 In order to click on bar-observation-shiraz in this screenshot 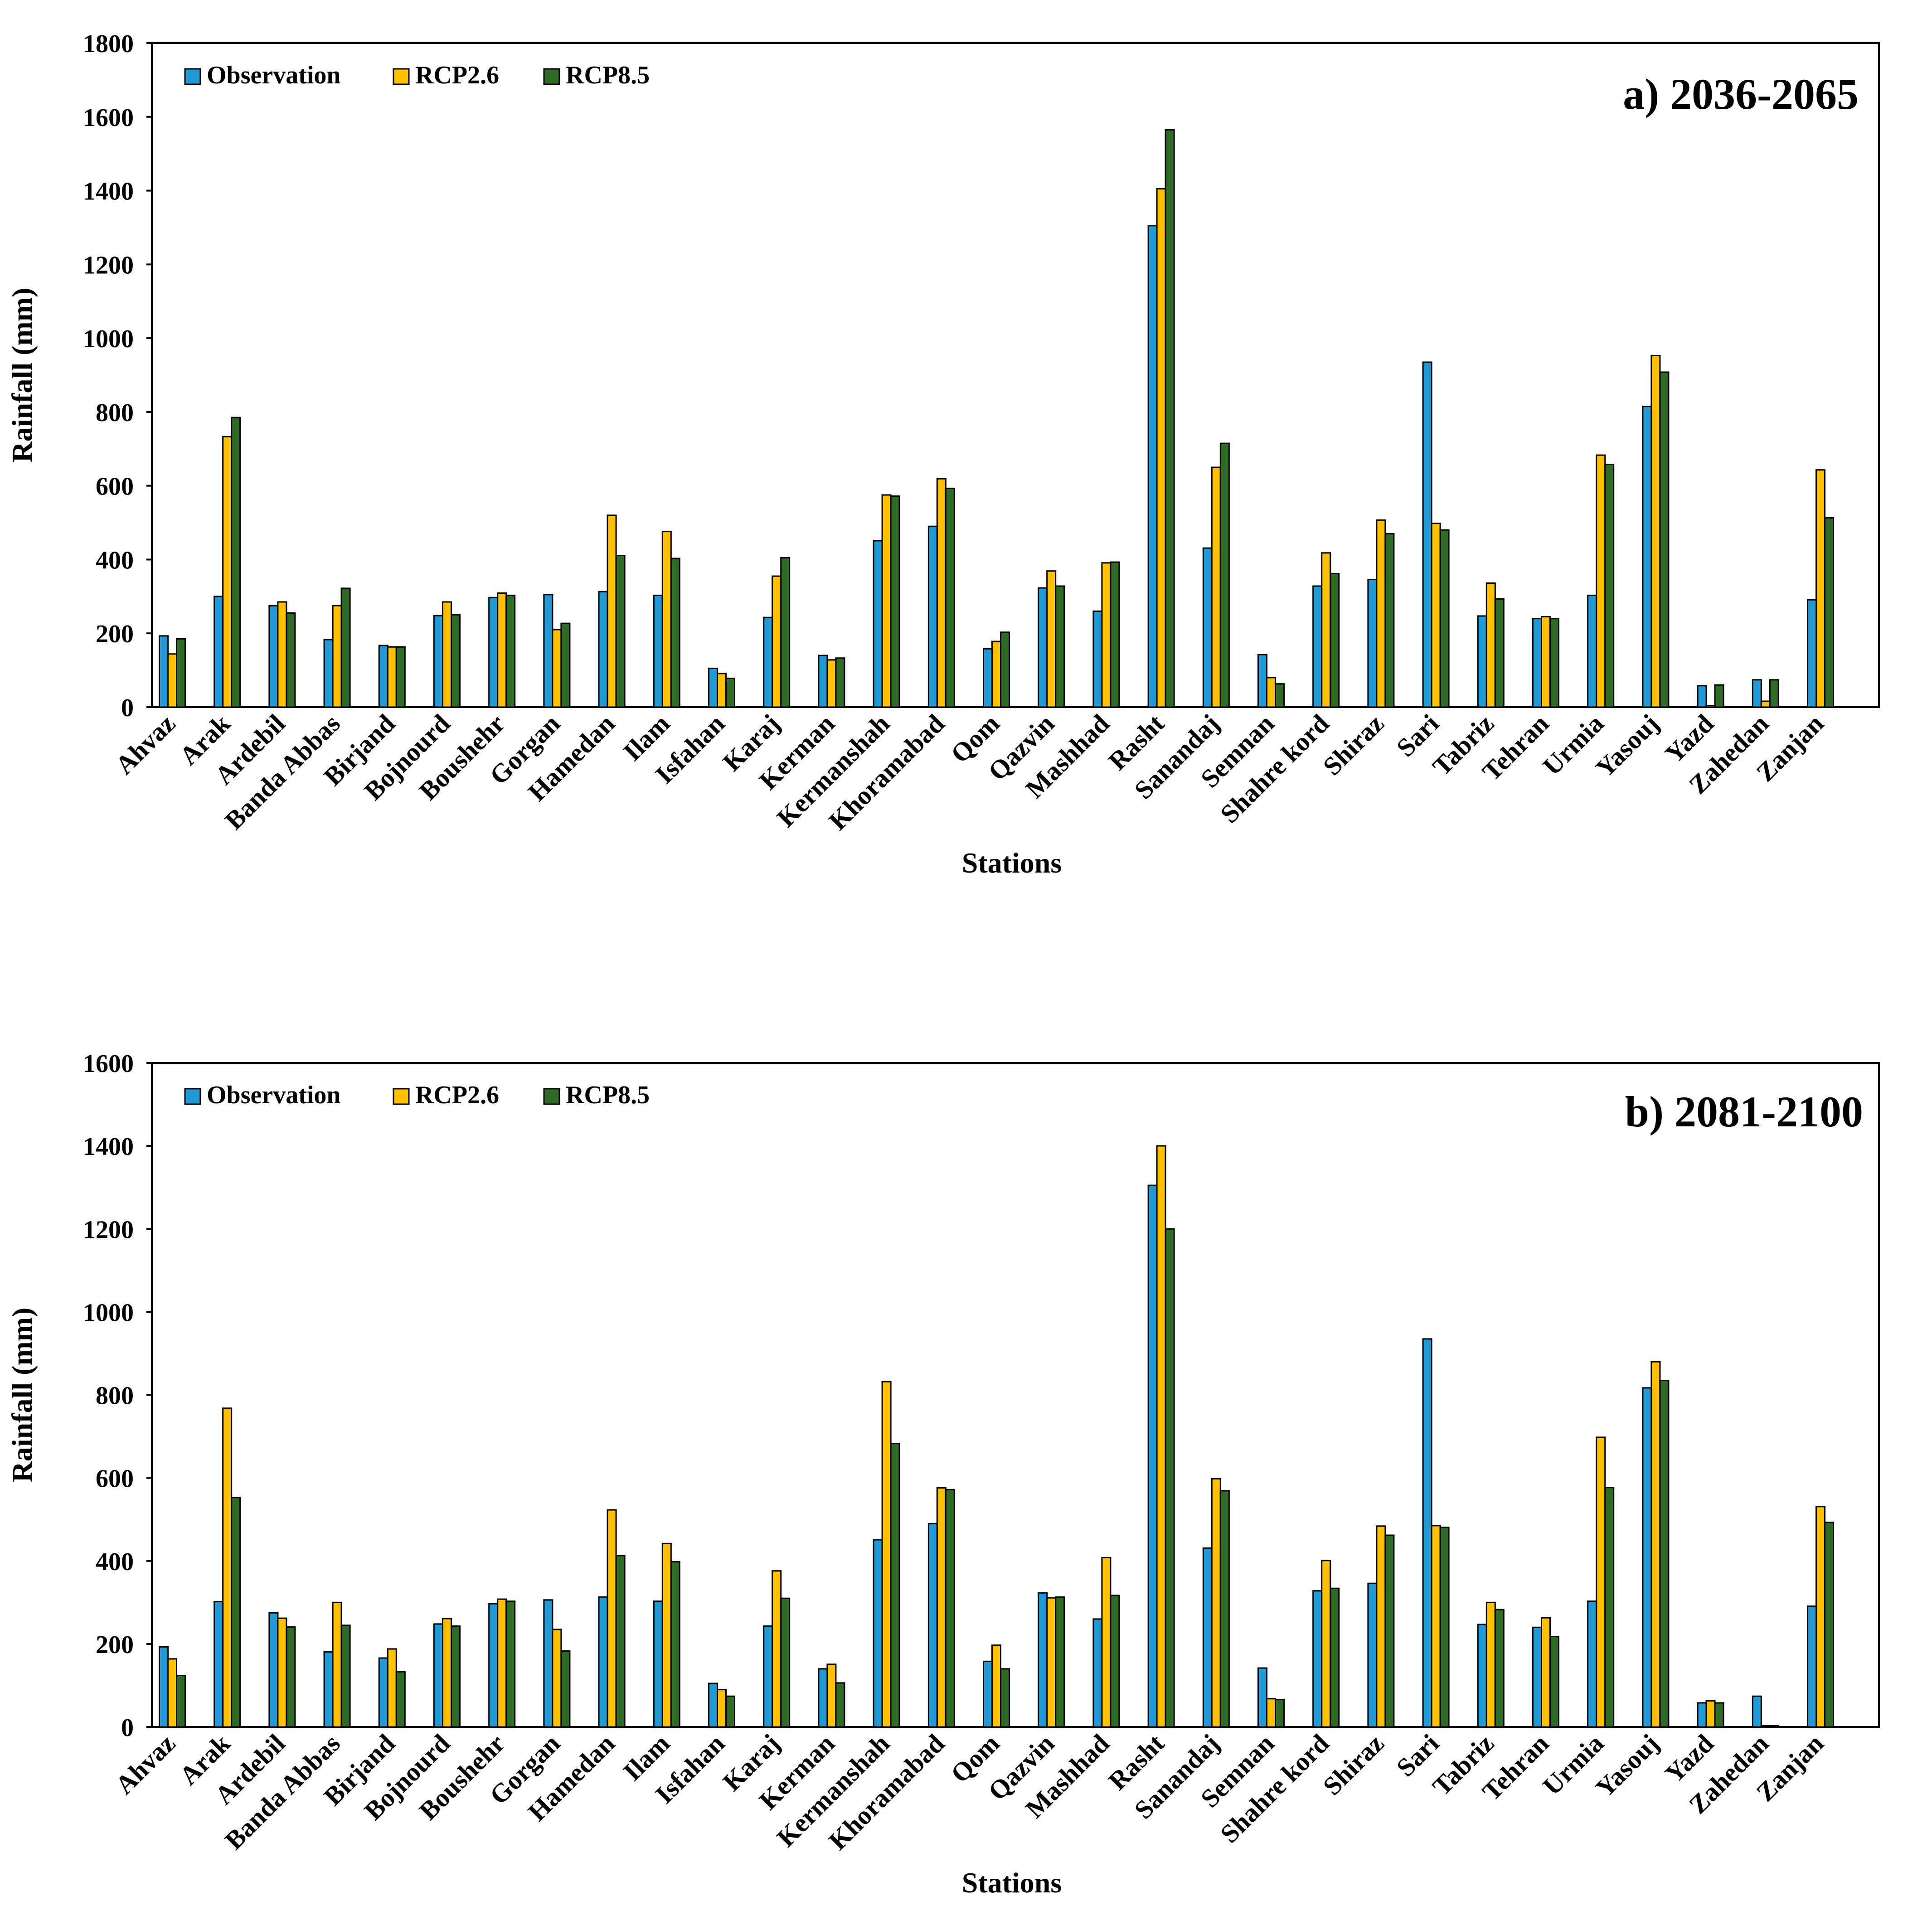, I will do `click(1373, 643)`.